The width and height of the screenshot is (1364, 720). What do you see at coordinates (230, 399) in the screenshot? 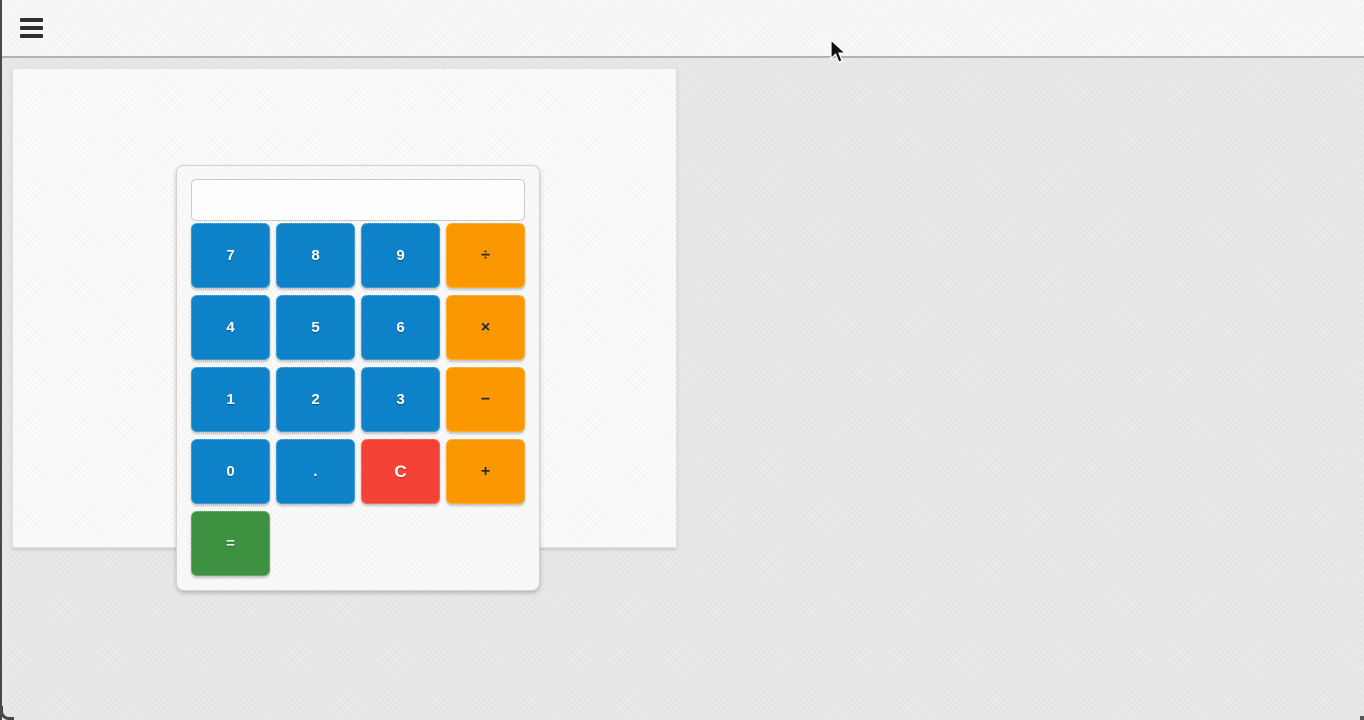
I see `calc-button-1: 1` at bounding box center [230, 399].